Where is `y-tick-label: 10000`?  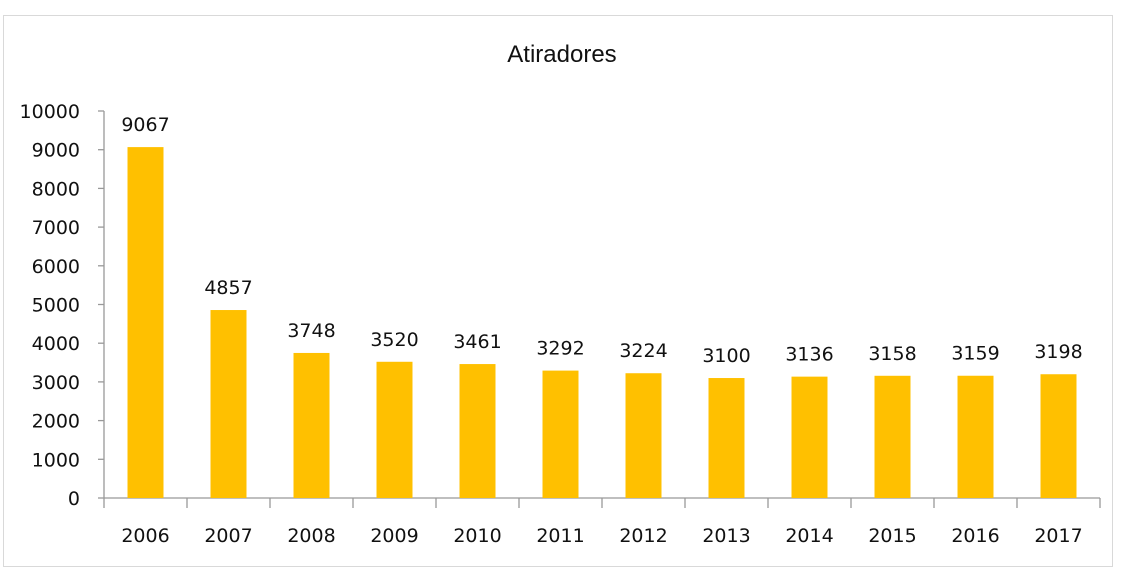
y-tick-label: 10000 is located at coordinates (50, 112).